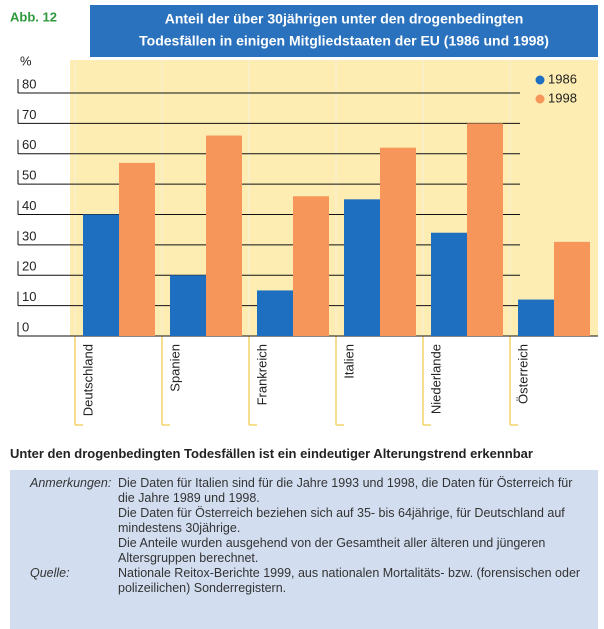 The width and height of the screenshot is (604, 629). Describe the element at coordinates (344, 31) in the screenshot. I see `title-box` at that location.